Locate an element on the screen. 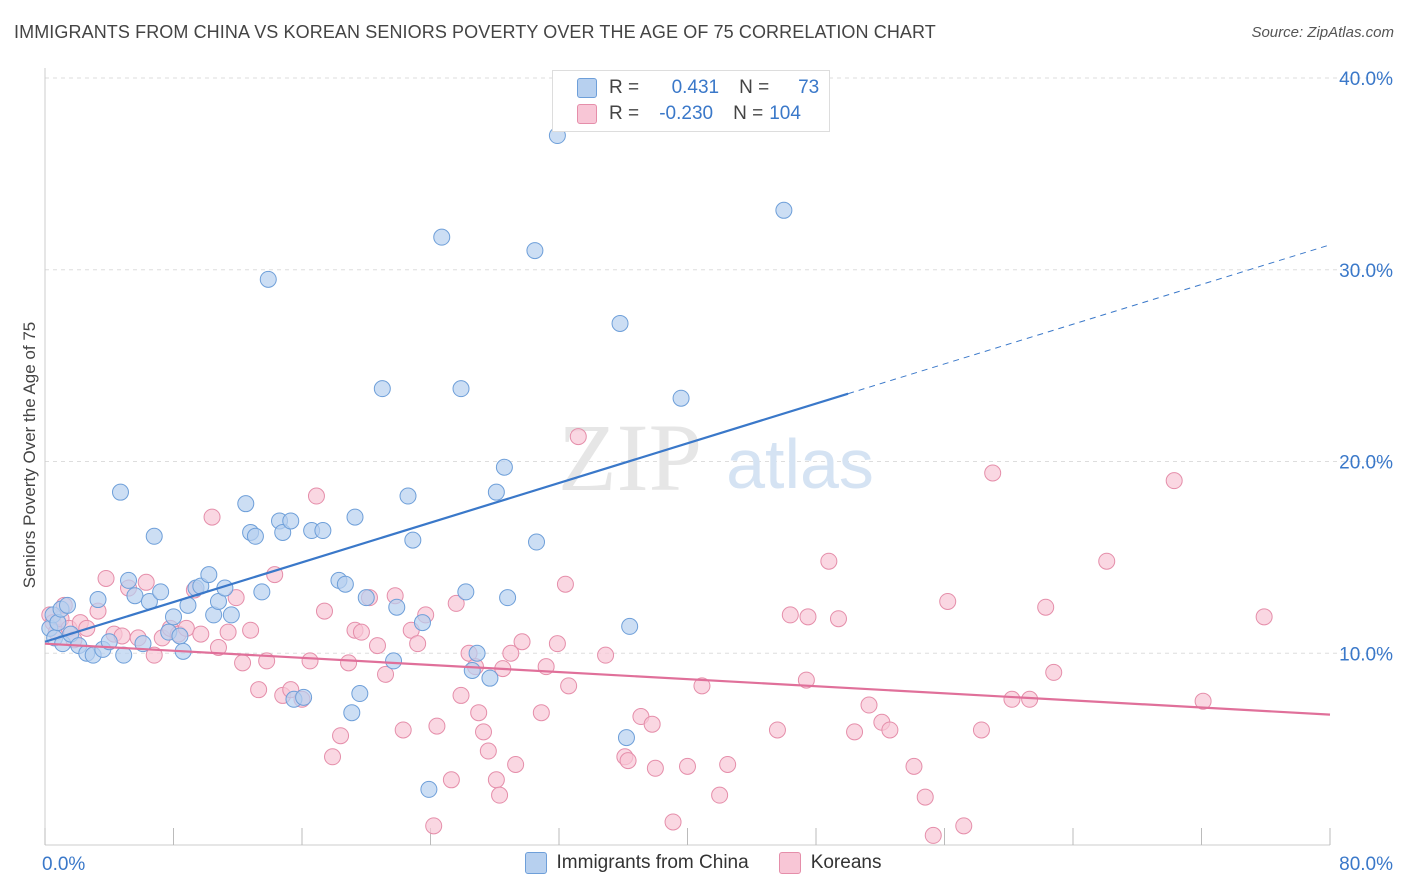  koreans-n-value: 104 is located at coordinates (785, 113).